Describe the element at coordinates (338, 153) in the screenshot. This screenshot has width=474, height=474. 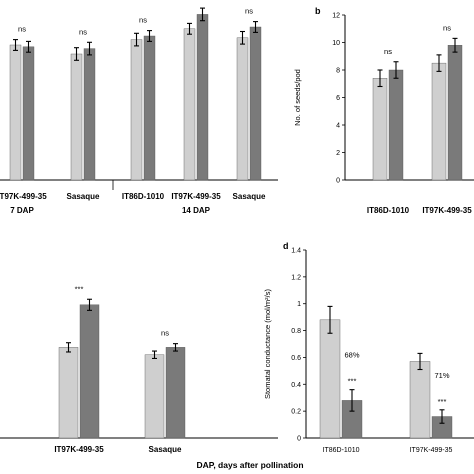
I see `y-tick-label: 2` at that location.